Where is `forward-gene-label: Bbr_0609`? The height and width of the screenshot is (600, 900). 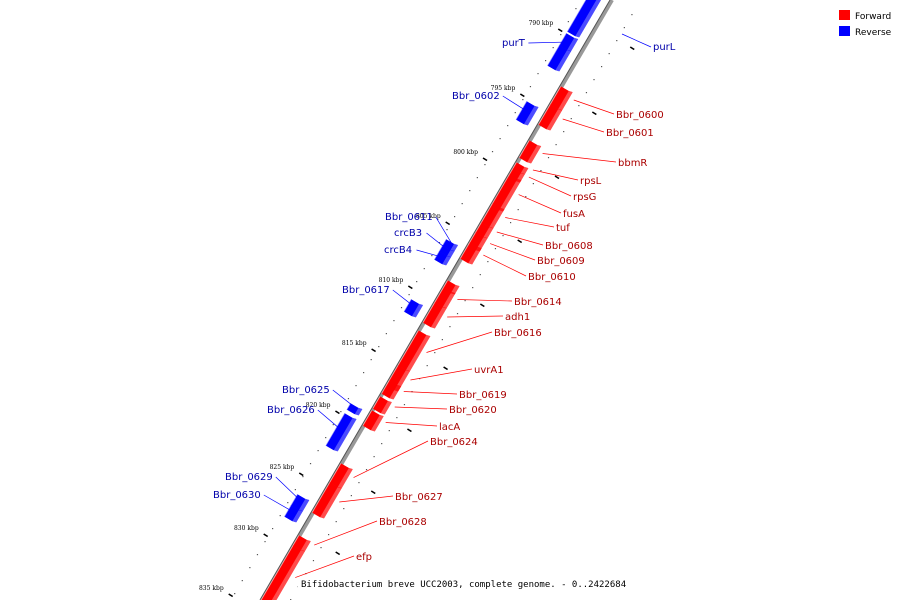 forward-gene-label: Bbr_0609 is located at coordinates (561, 261).